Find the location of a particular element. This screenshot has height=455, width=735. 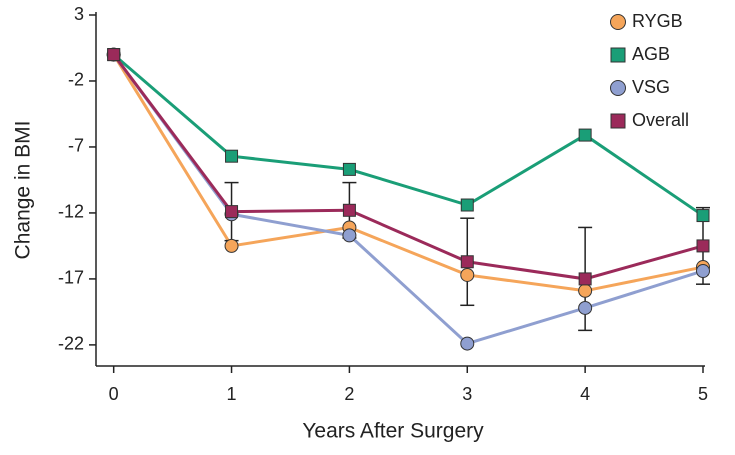

y-tick-label: -17 is located at coordinates (71, 278).